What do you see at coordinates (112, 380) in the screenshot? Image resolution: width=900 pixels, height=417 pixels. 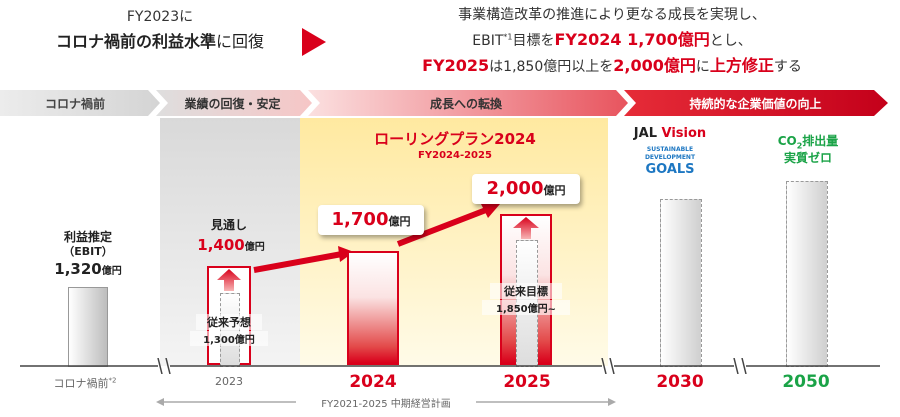 I see `x-label-precovid-note: *2` at bounding box center [112, 380].